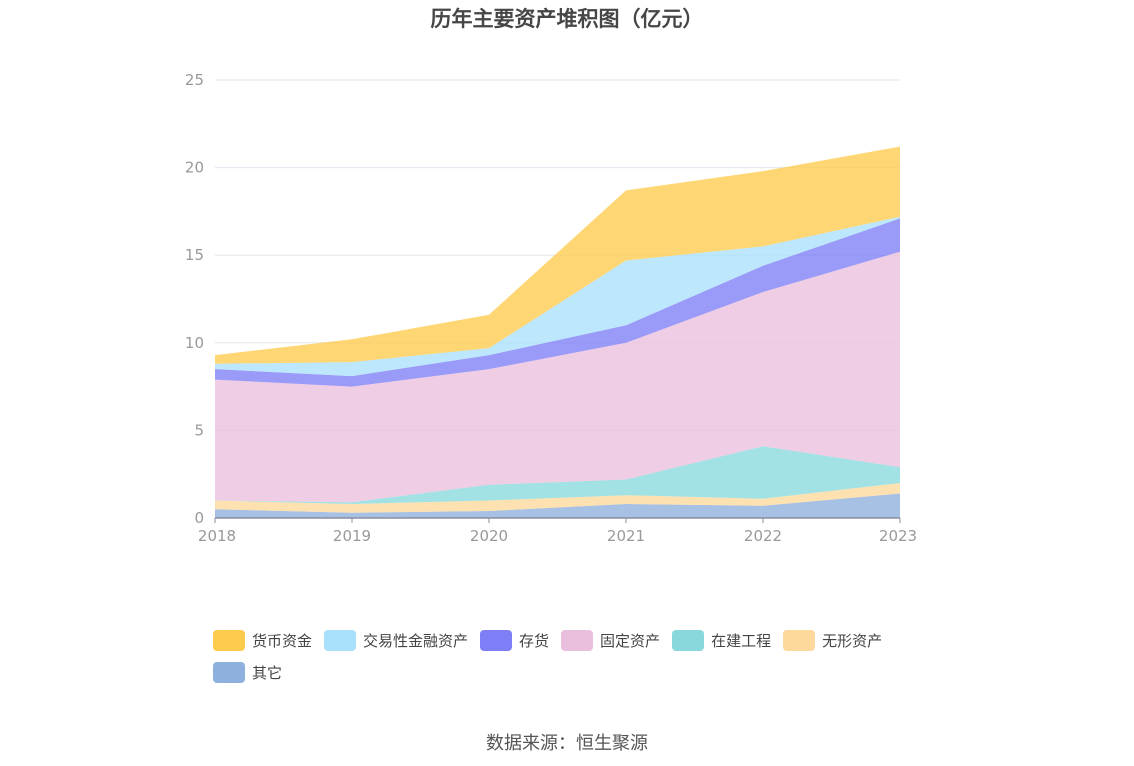  I want to click on y-tick-label: 20, so click(194, 168).